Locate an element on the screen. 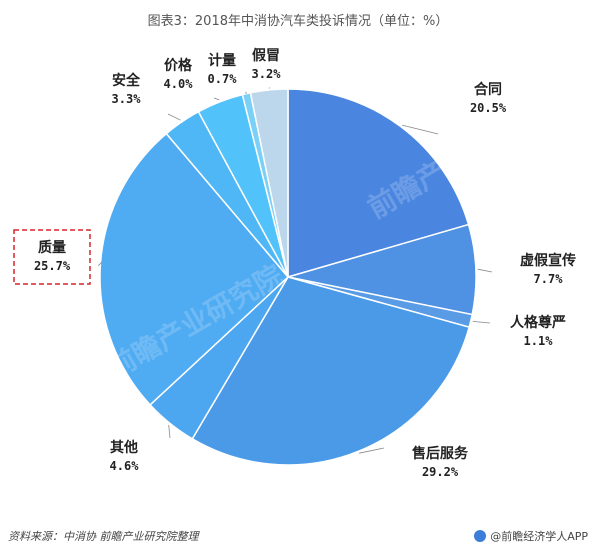 This screenshot has height=550, width=596. highlight-box is located at coordinates (52, 257).